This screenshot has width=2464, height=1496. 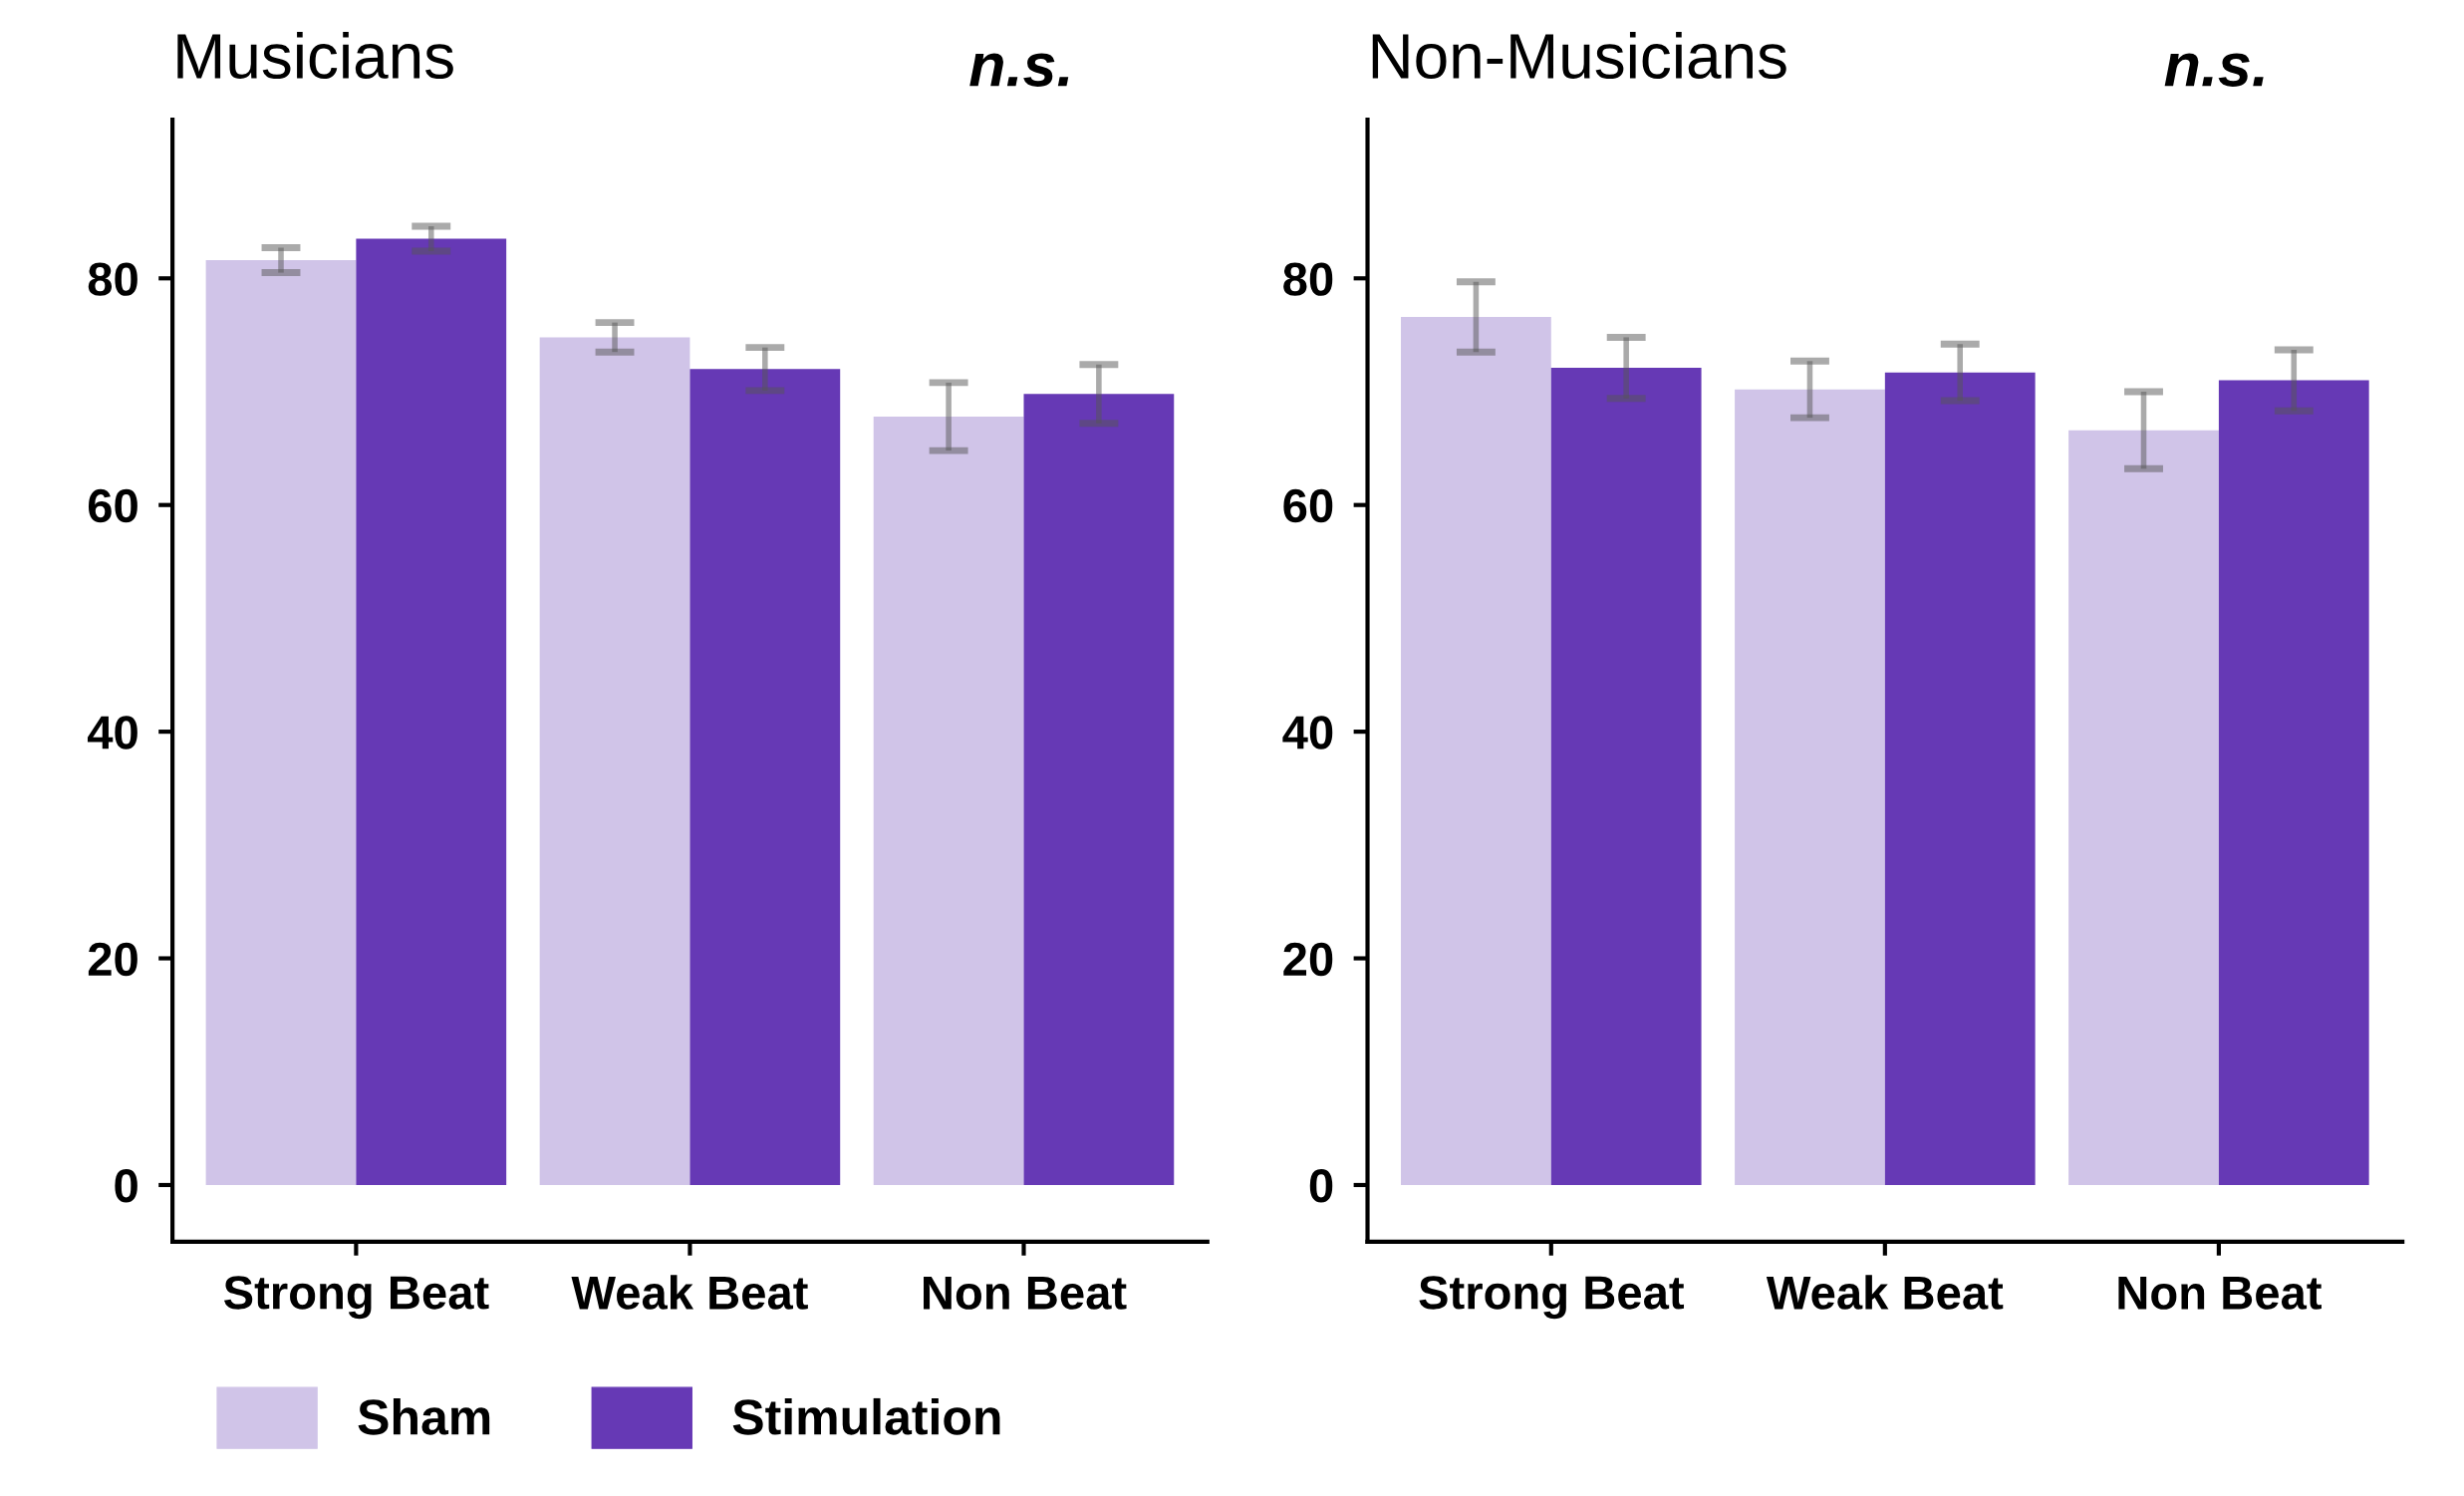 What do you see at coordinates (866, 1416) in the screenshot?
I see `legend-label: Stimulation` at bounding box center [866, 1416].